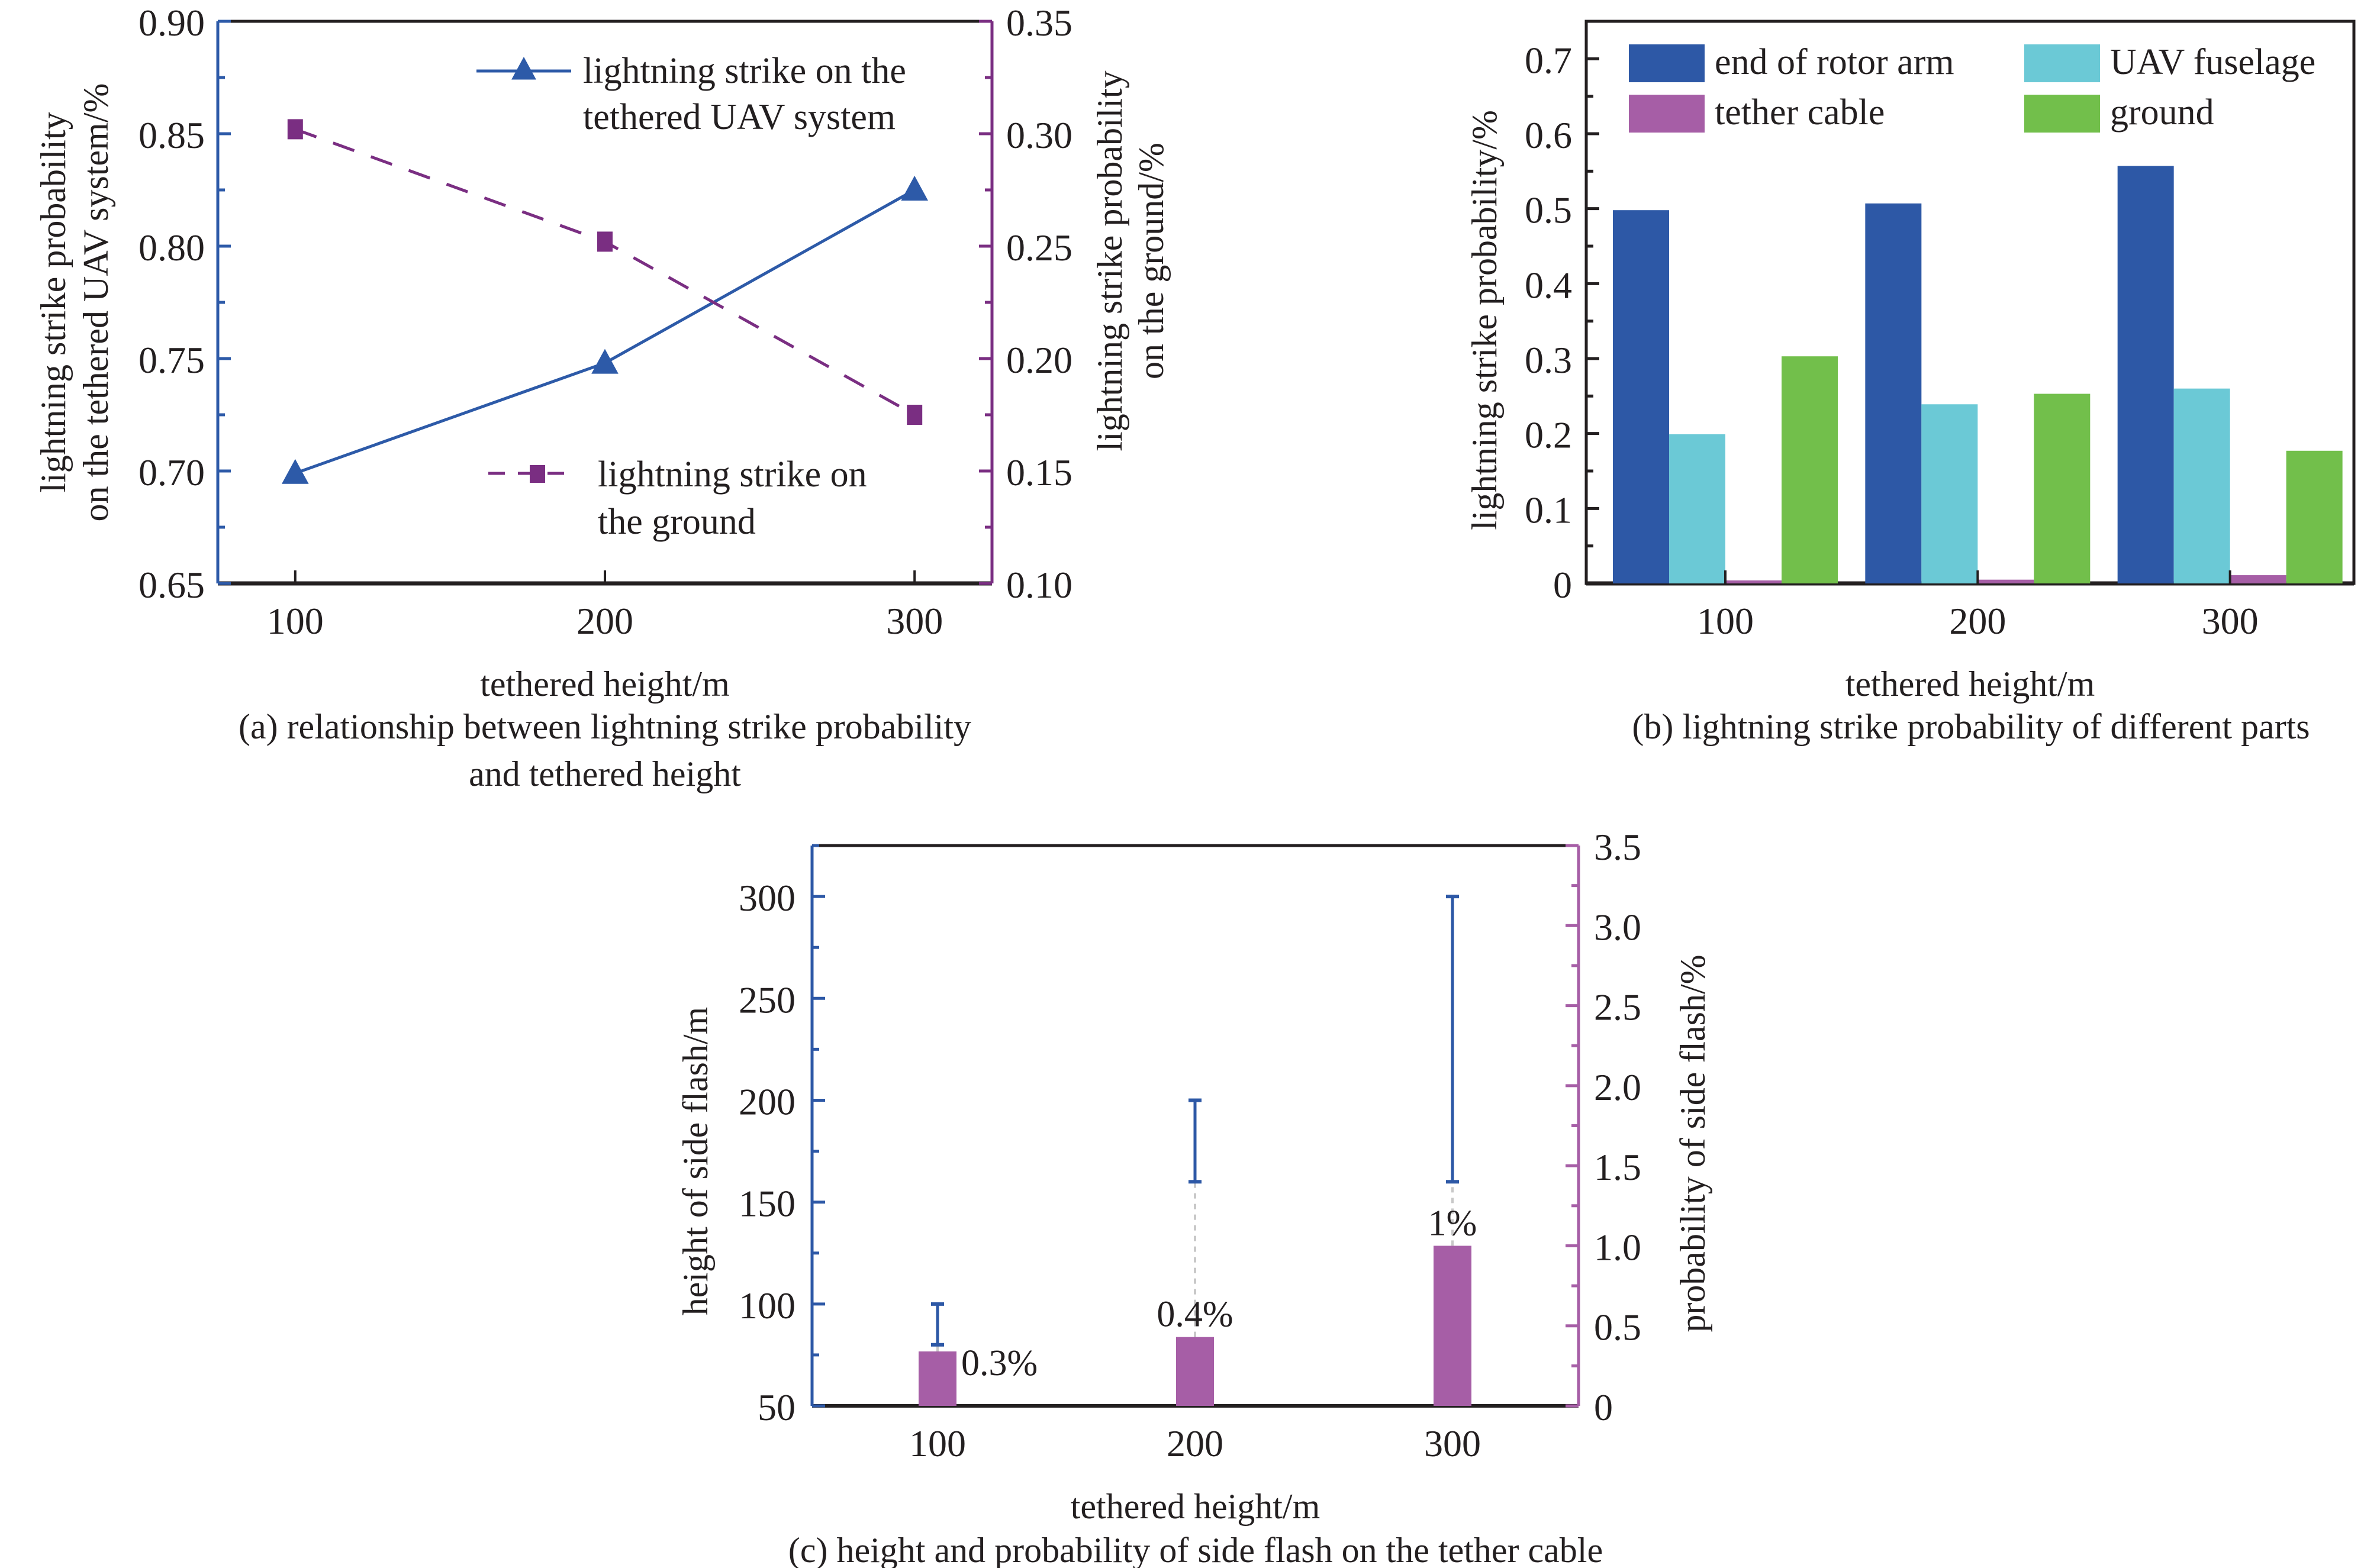 Image resolution: width=2377 pixels, height=1568 pixels. Describe the element at coordinates (767, 1101) in the screenshot. I see `left-y-tick-label: 200` at that location.